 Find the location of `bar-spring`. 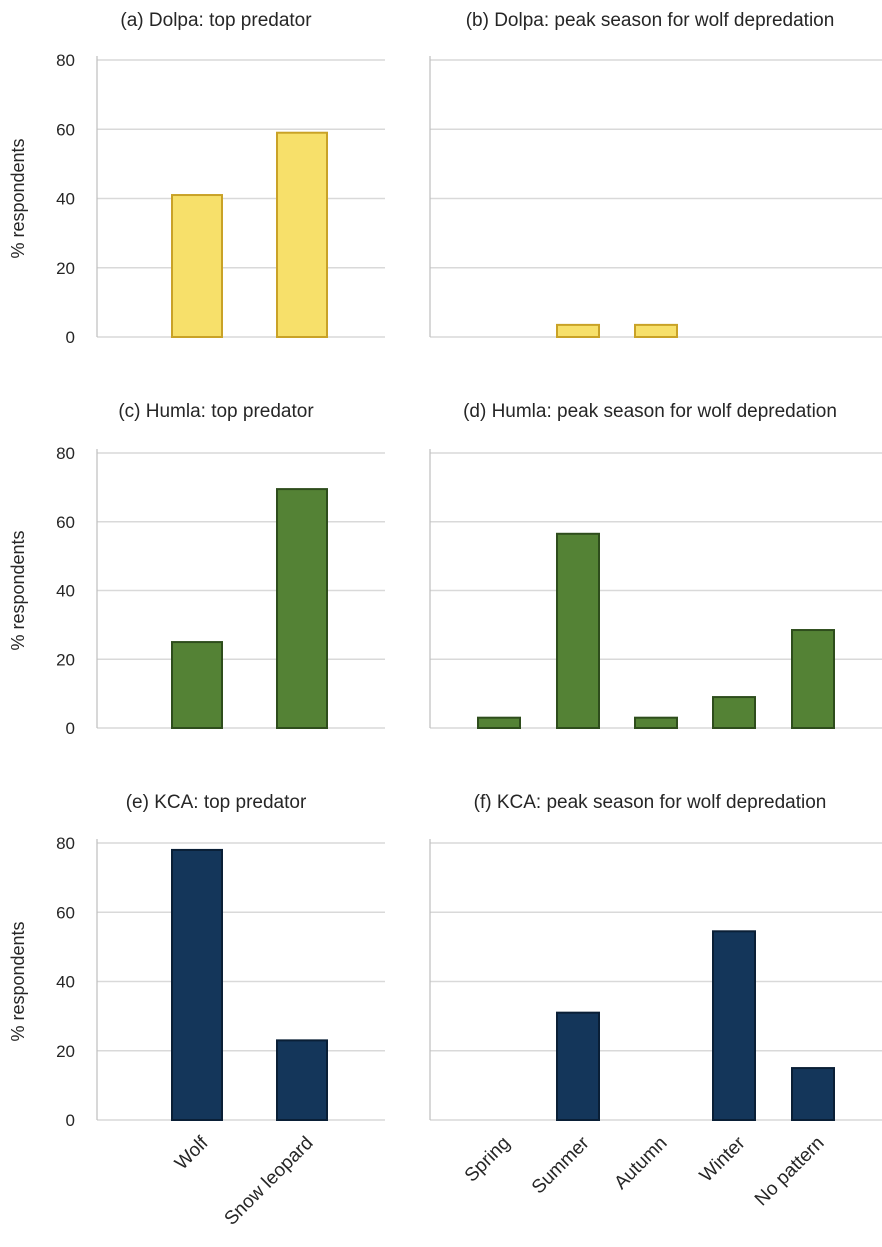

bar-spring is located at coordinates (499, 722).